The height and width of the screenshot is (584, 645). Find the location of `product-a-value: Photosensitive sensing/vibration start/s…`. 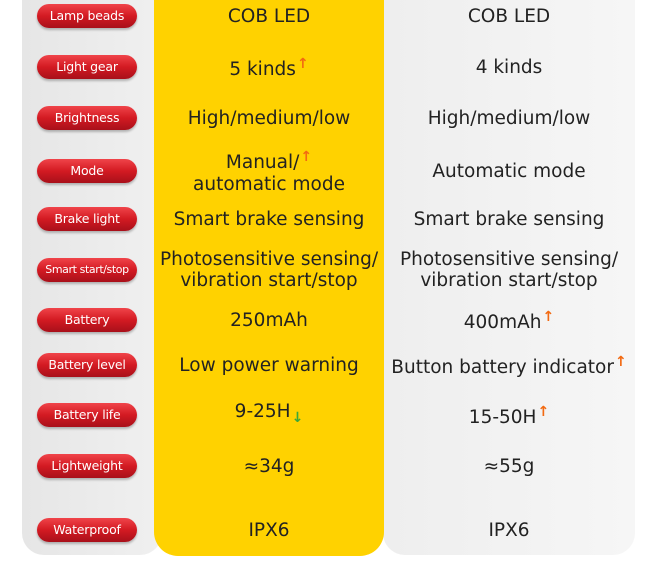

product-a-value: Photosensitive sensing/vibration start/s… is located at coordinates (269, 270).